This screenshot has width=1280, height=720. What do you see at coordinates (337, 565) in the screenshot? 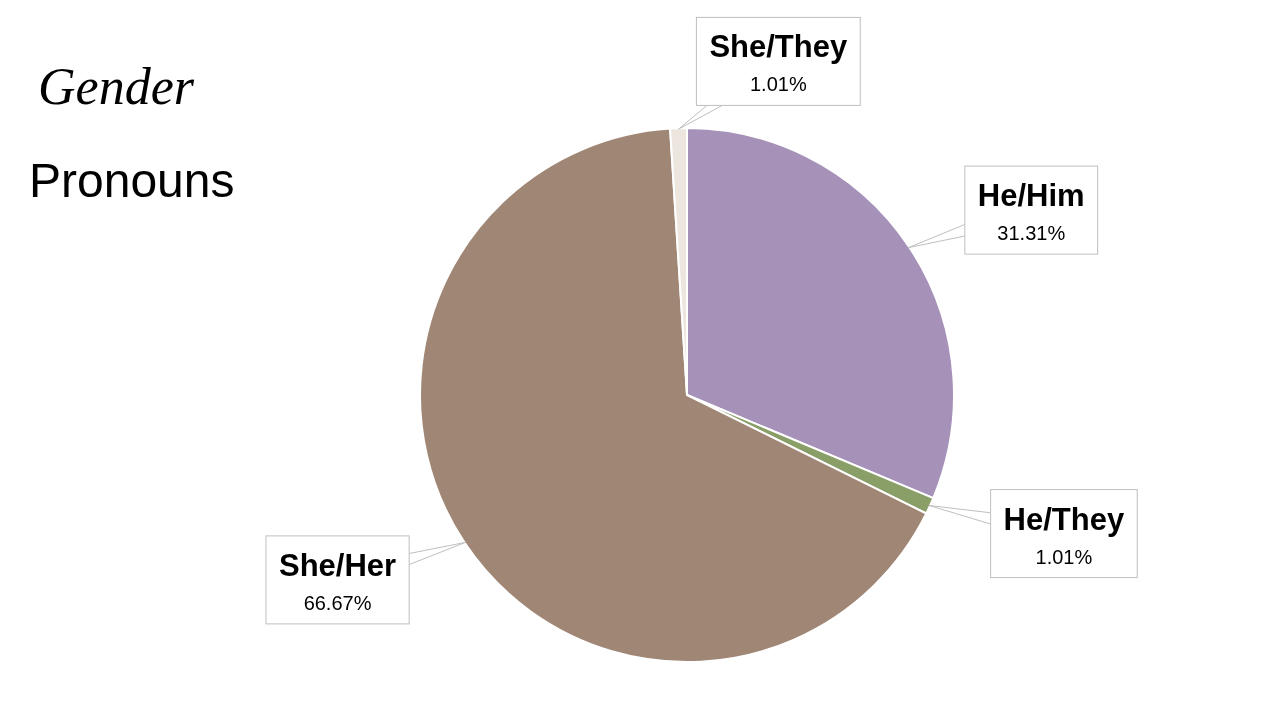
I see `slice-label: She/Her` at bounding box center [337, 565].